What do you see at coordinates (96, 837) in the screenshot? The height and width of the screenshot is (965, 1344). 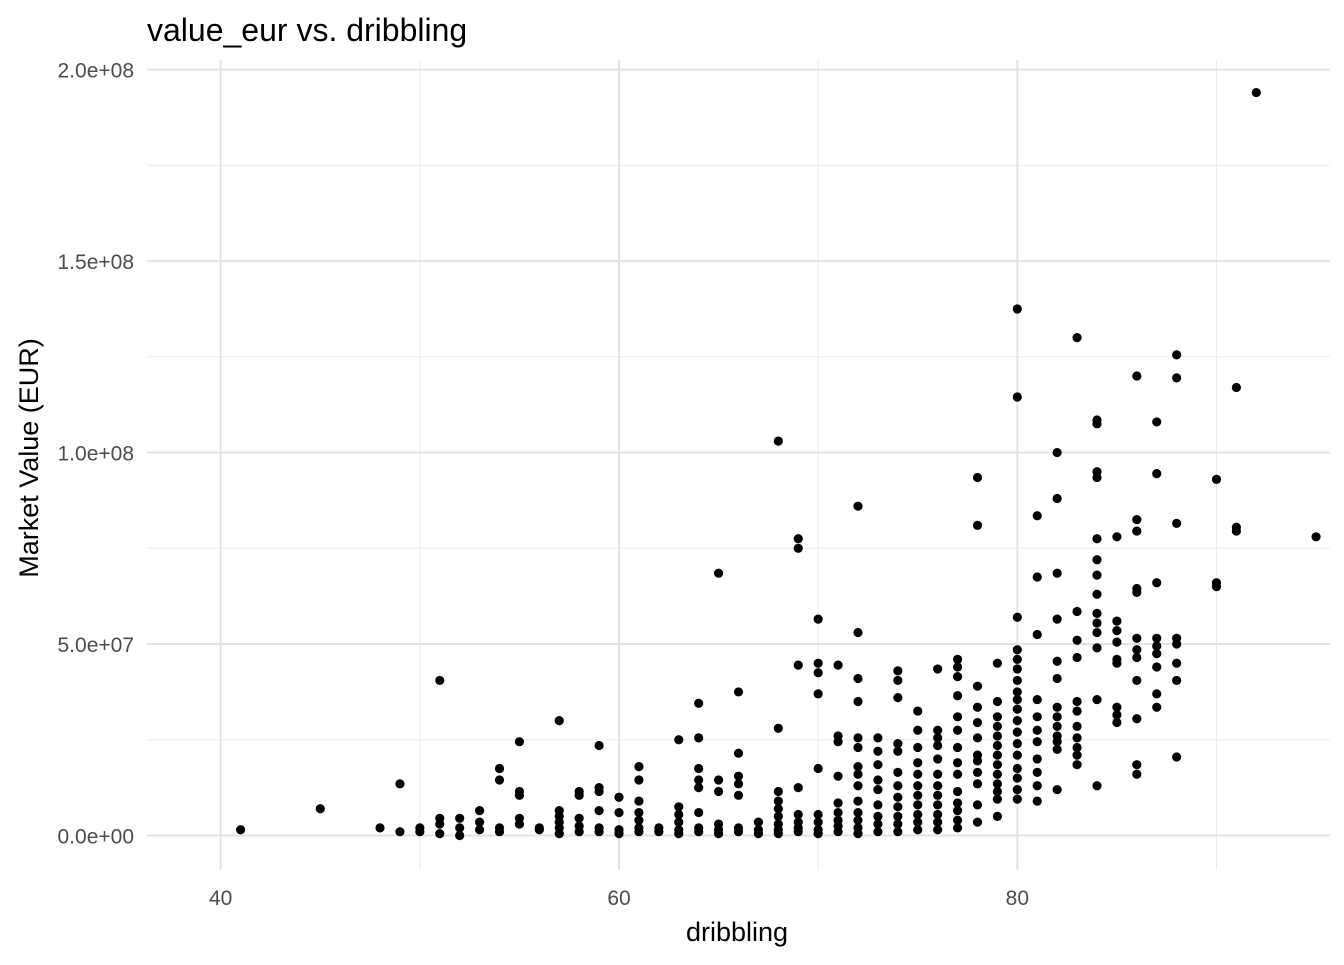 I see `y-tick-label: 0.0e+00` at bounding box center [96, 837].